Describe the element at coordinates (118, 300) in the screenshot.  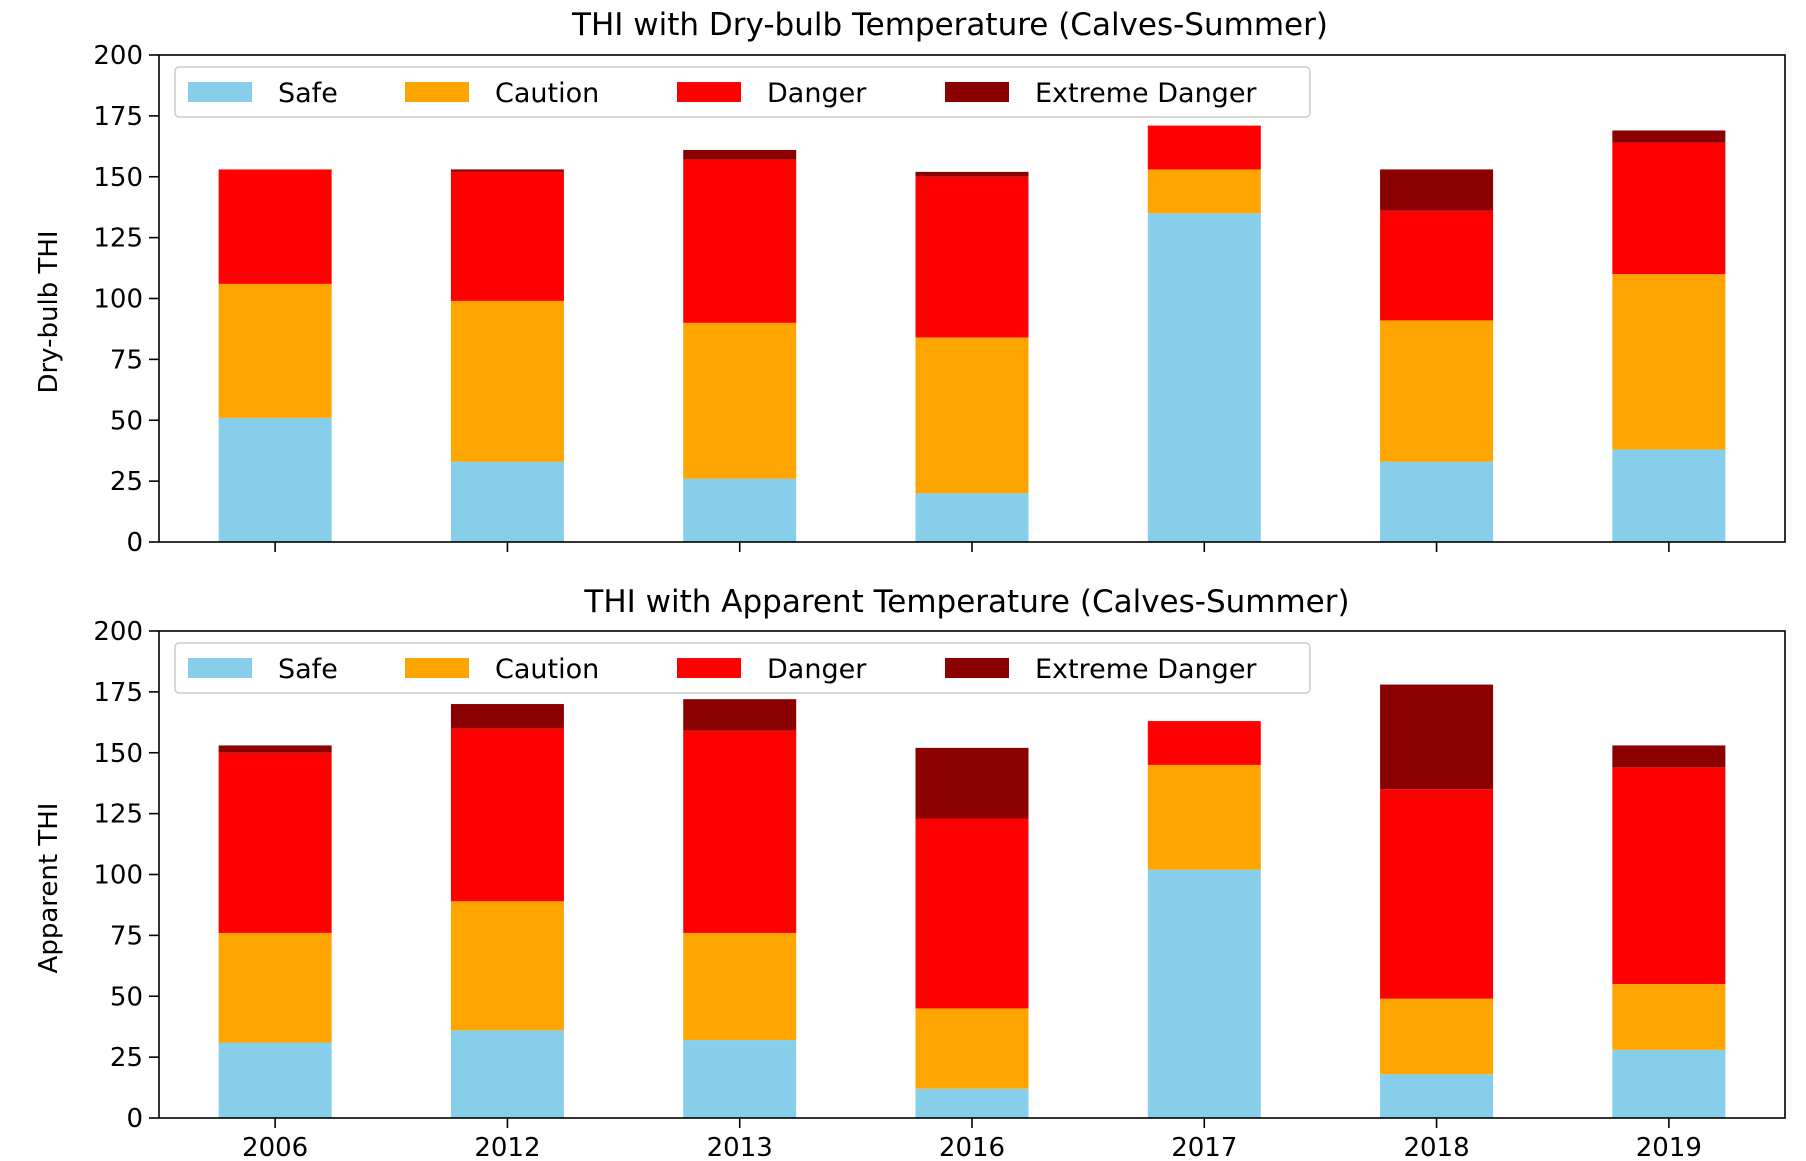
I see `dry-bulb-y-tick-label: 100` at that location.